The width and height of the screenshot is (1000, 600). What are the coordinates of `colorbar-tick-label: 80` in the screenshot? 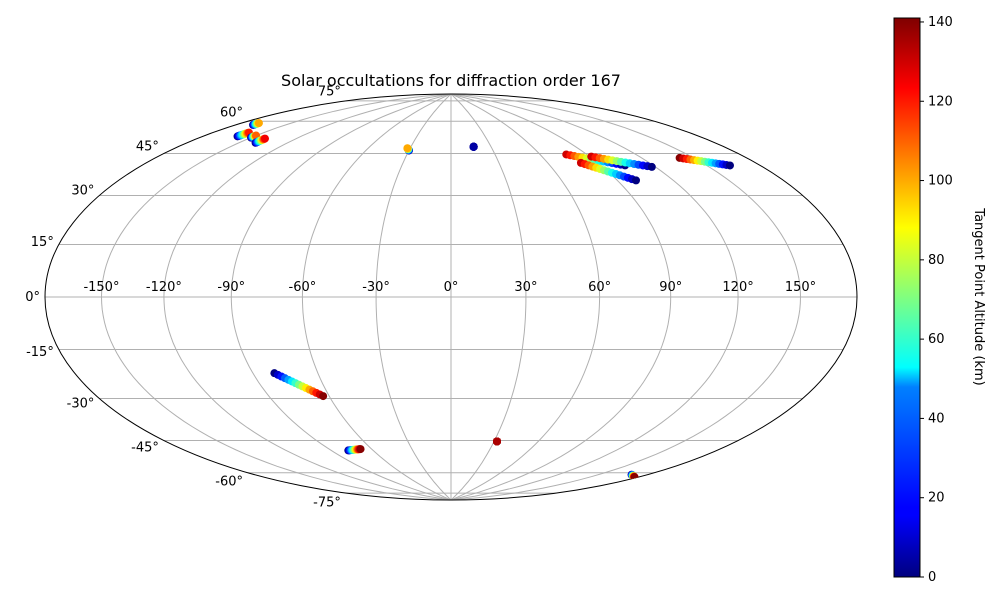 It's located at (936, 260).